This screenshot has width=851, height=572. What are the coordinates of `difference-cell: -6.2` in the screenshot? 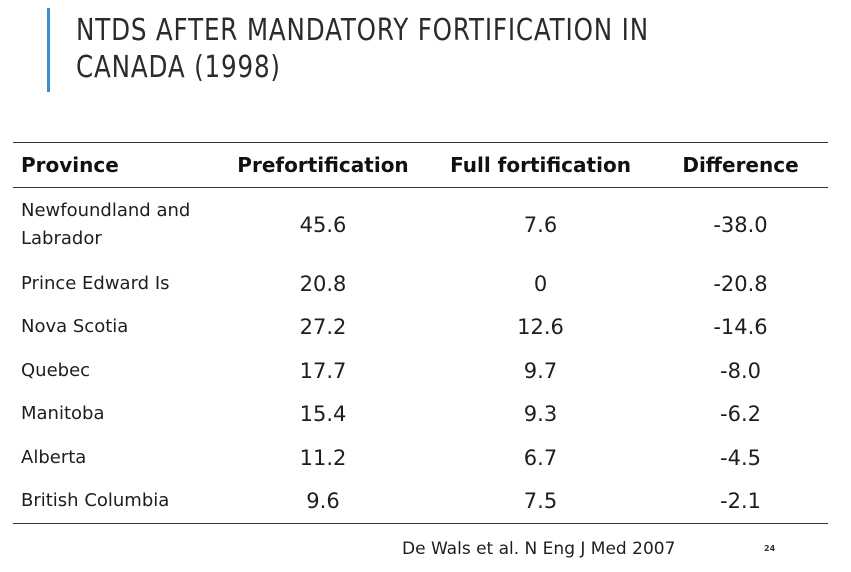 It's located at (740, 414).